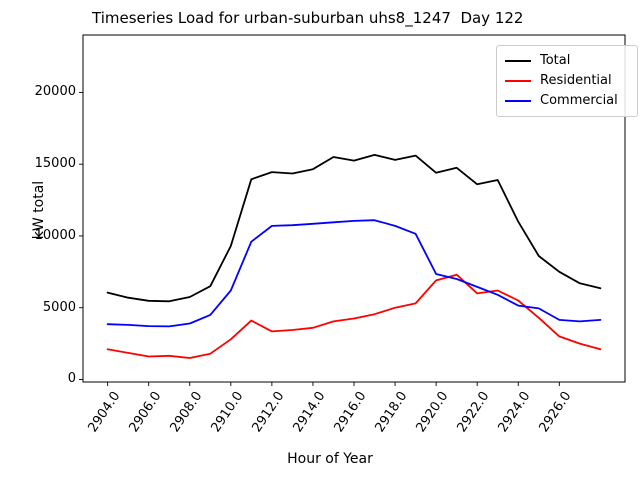 The width and height of the screenshot is (640, 480). I want to click on legend-item-total: Total, so click(567, 61).